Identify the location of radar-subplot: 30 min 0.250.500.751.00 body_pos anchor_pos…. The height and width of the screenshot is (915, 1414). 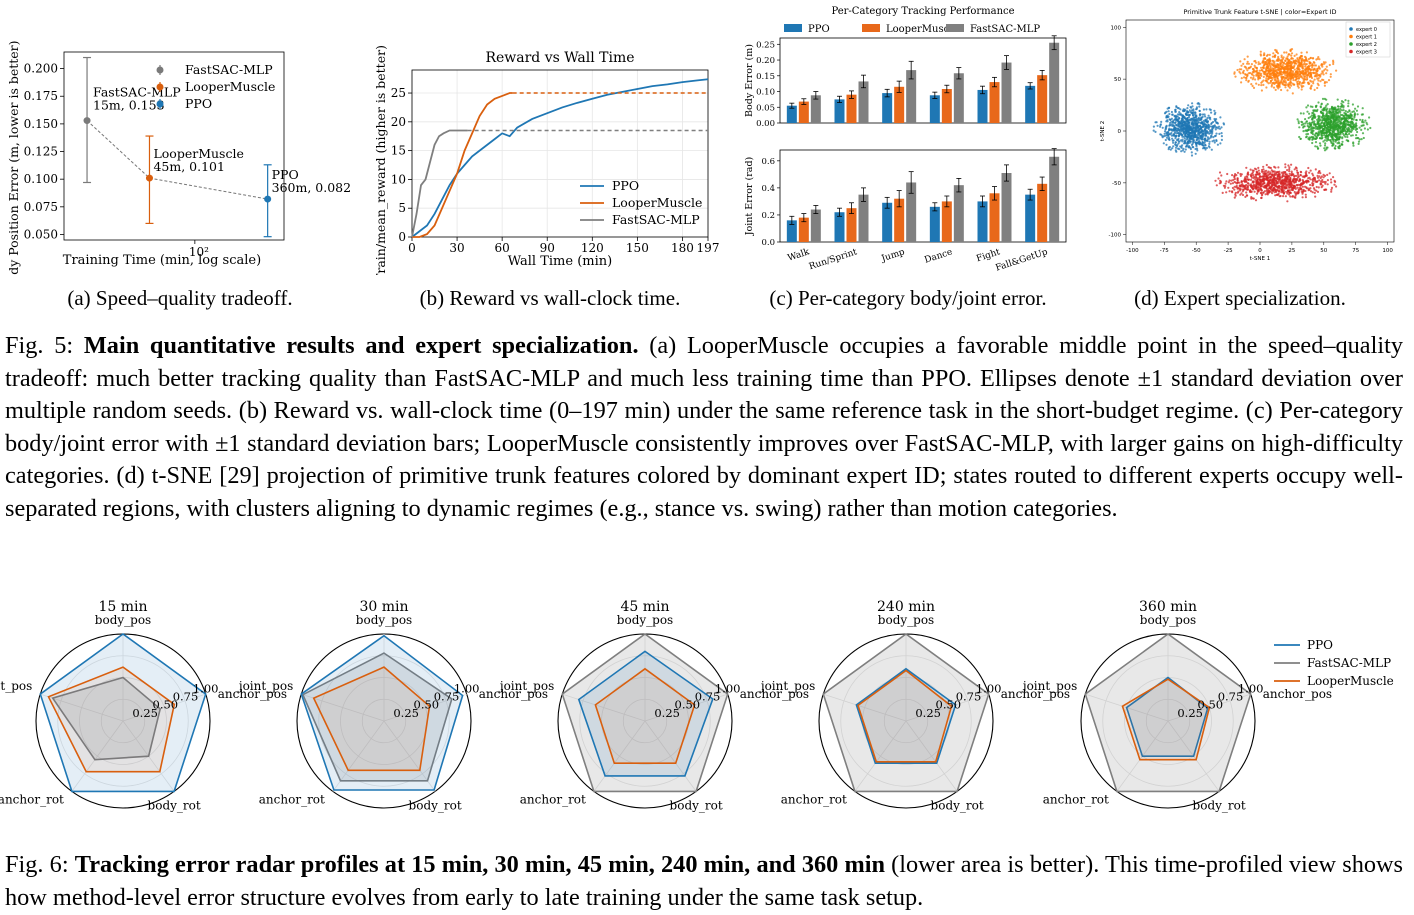
(392, 705).